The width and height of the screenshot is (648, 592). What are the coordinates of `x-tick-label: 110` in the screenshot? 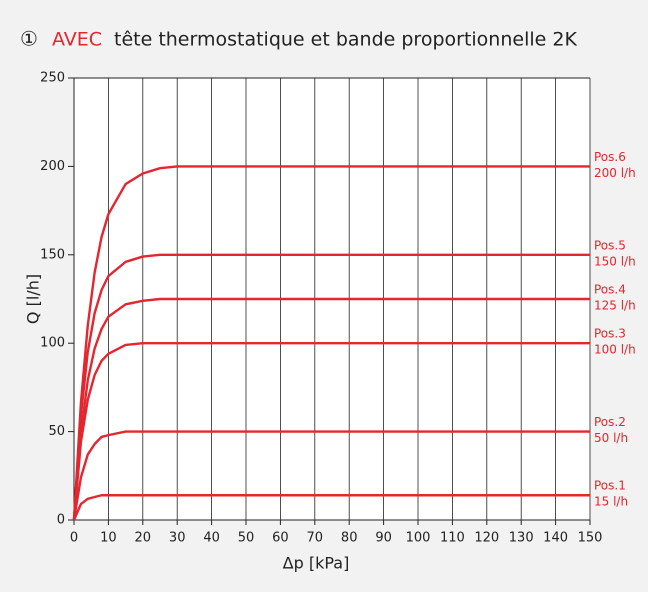 It's located at (452, 538).